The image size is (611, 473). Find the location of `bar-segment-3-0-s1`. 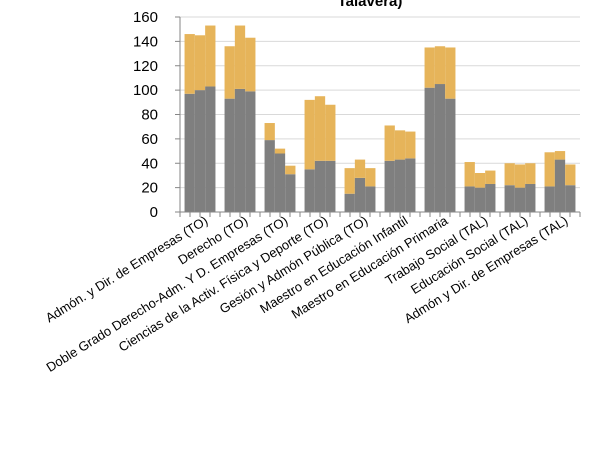

bar-segment-3-0-s1 is located at coordinates (309, 134).